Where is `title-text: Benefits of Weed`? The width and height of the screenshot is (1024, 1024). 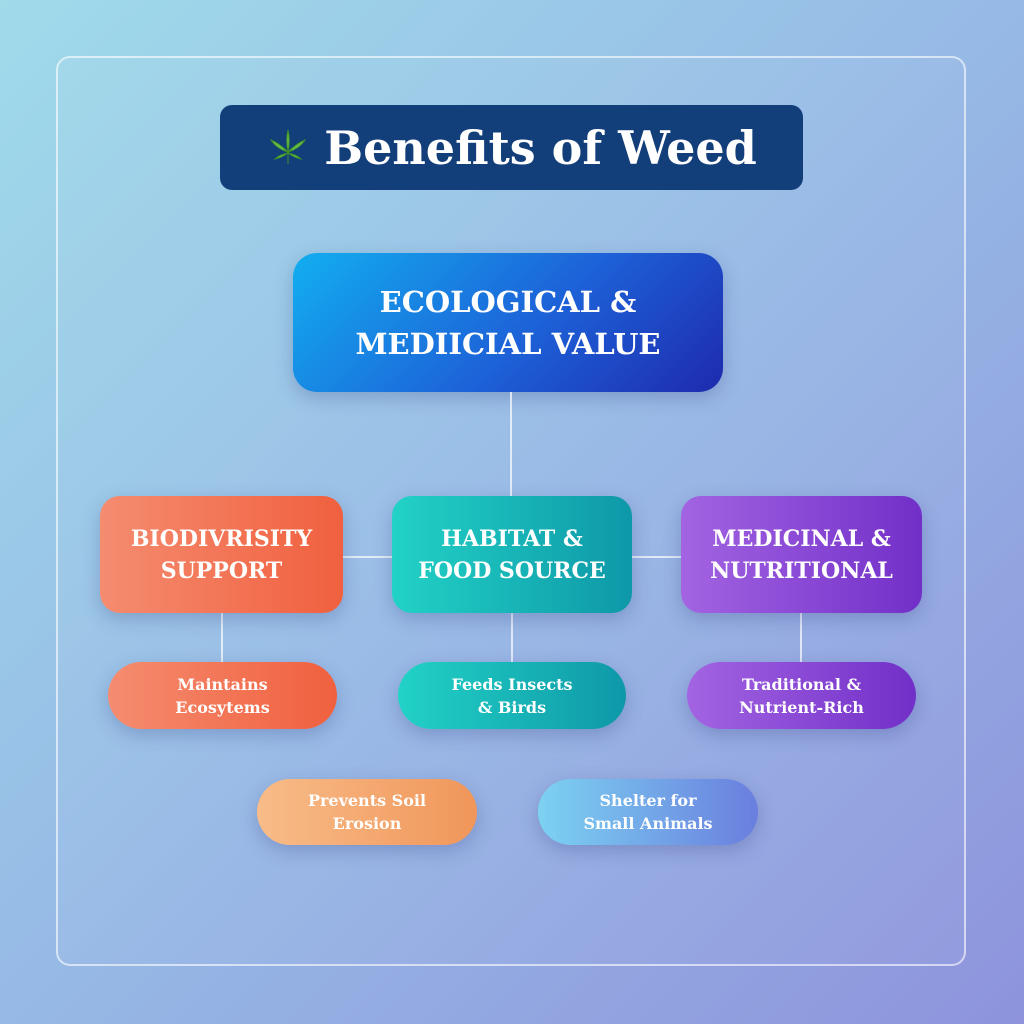
title-text: Benefits of Weed is located at coordinates (540, 147).